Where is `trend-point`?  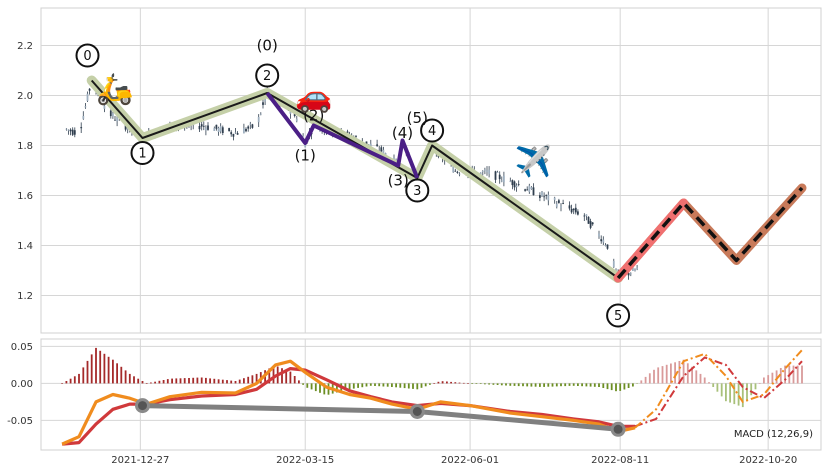
trend-point is located at coordinates (142, 406).